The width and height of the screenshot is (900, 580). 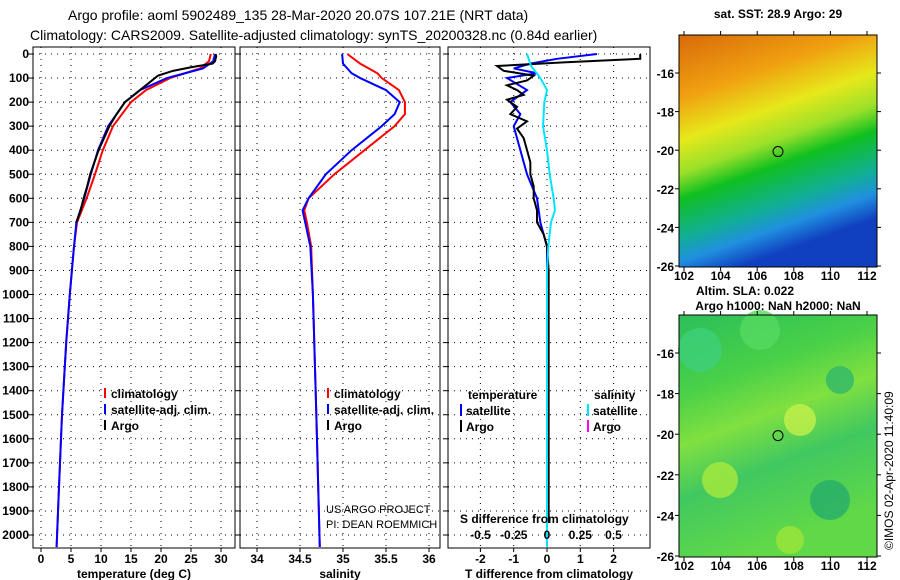 What do you see at coordinates (351, 300) in the screenshot?
I see `series-line-satellite-adj--clim-` at bounding box center [351, 300].